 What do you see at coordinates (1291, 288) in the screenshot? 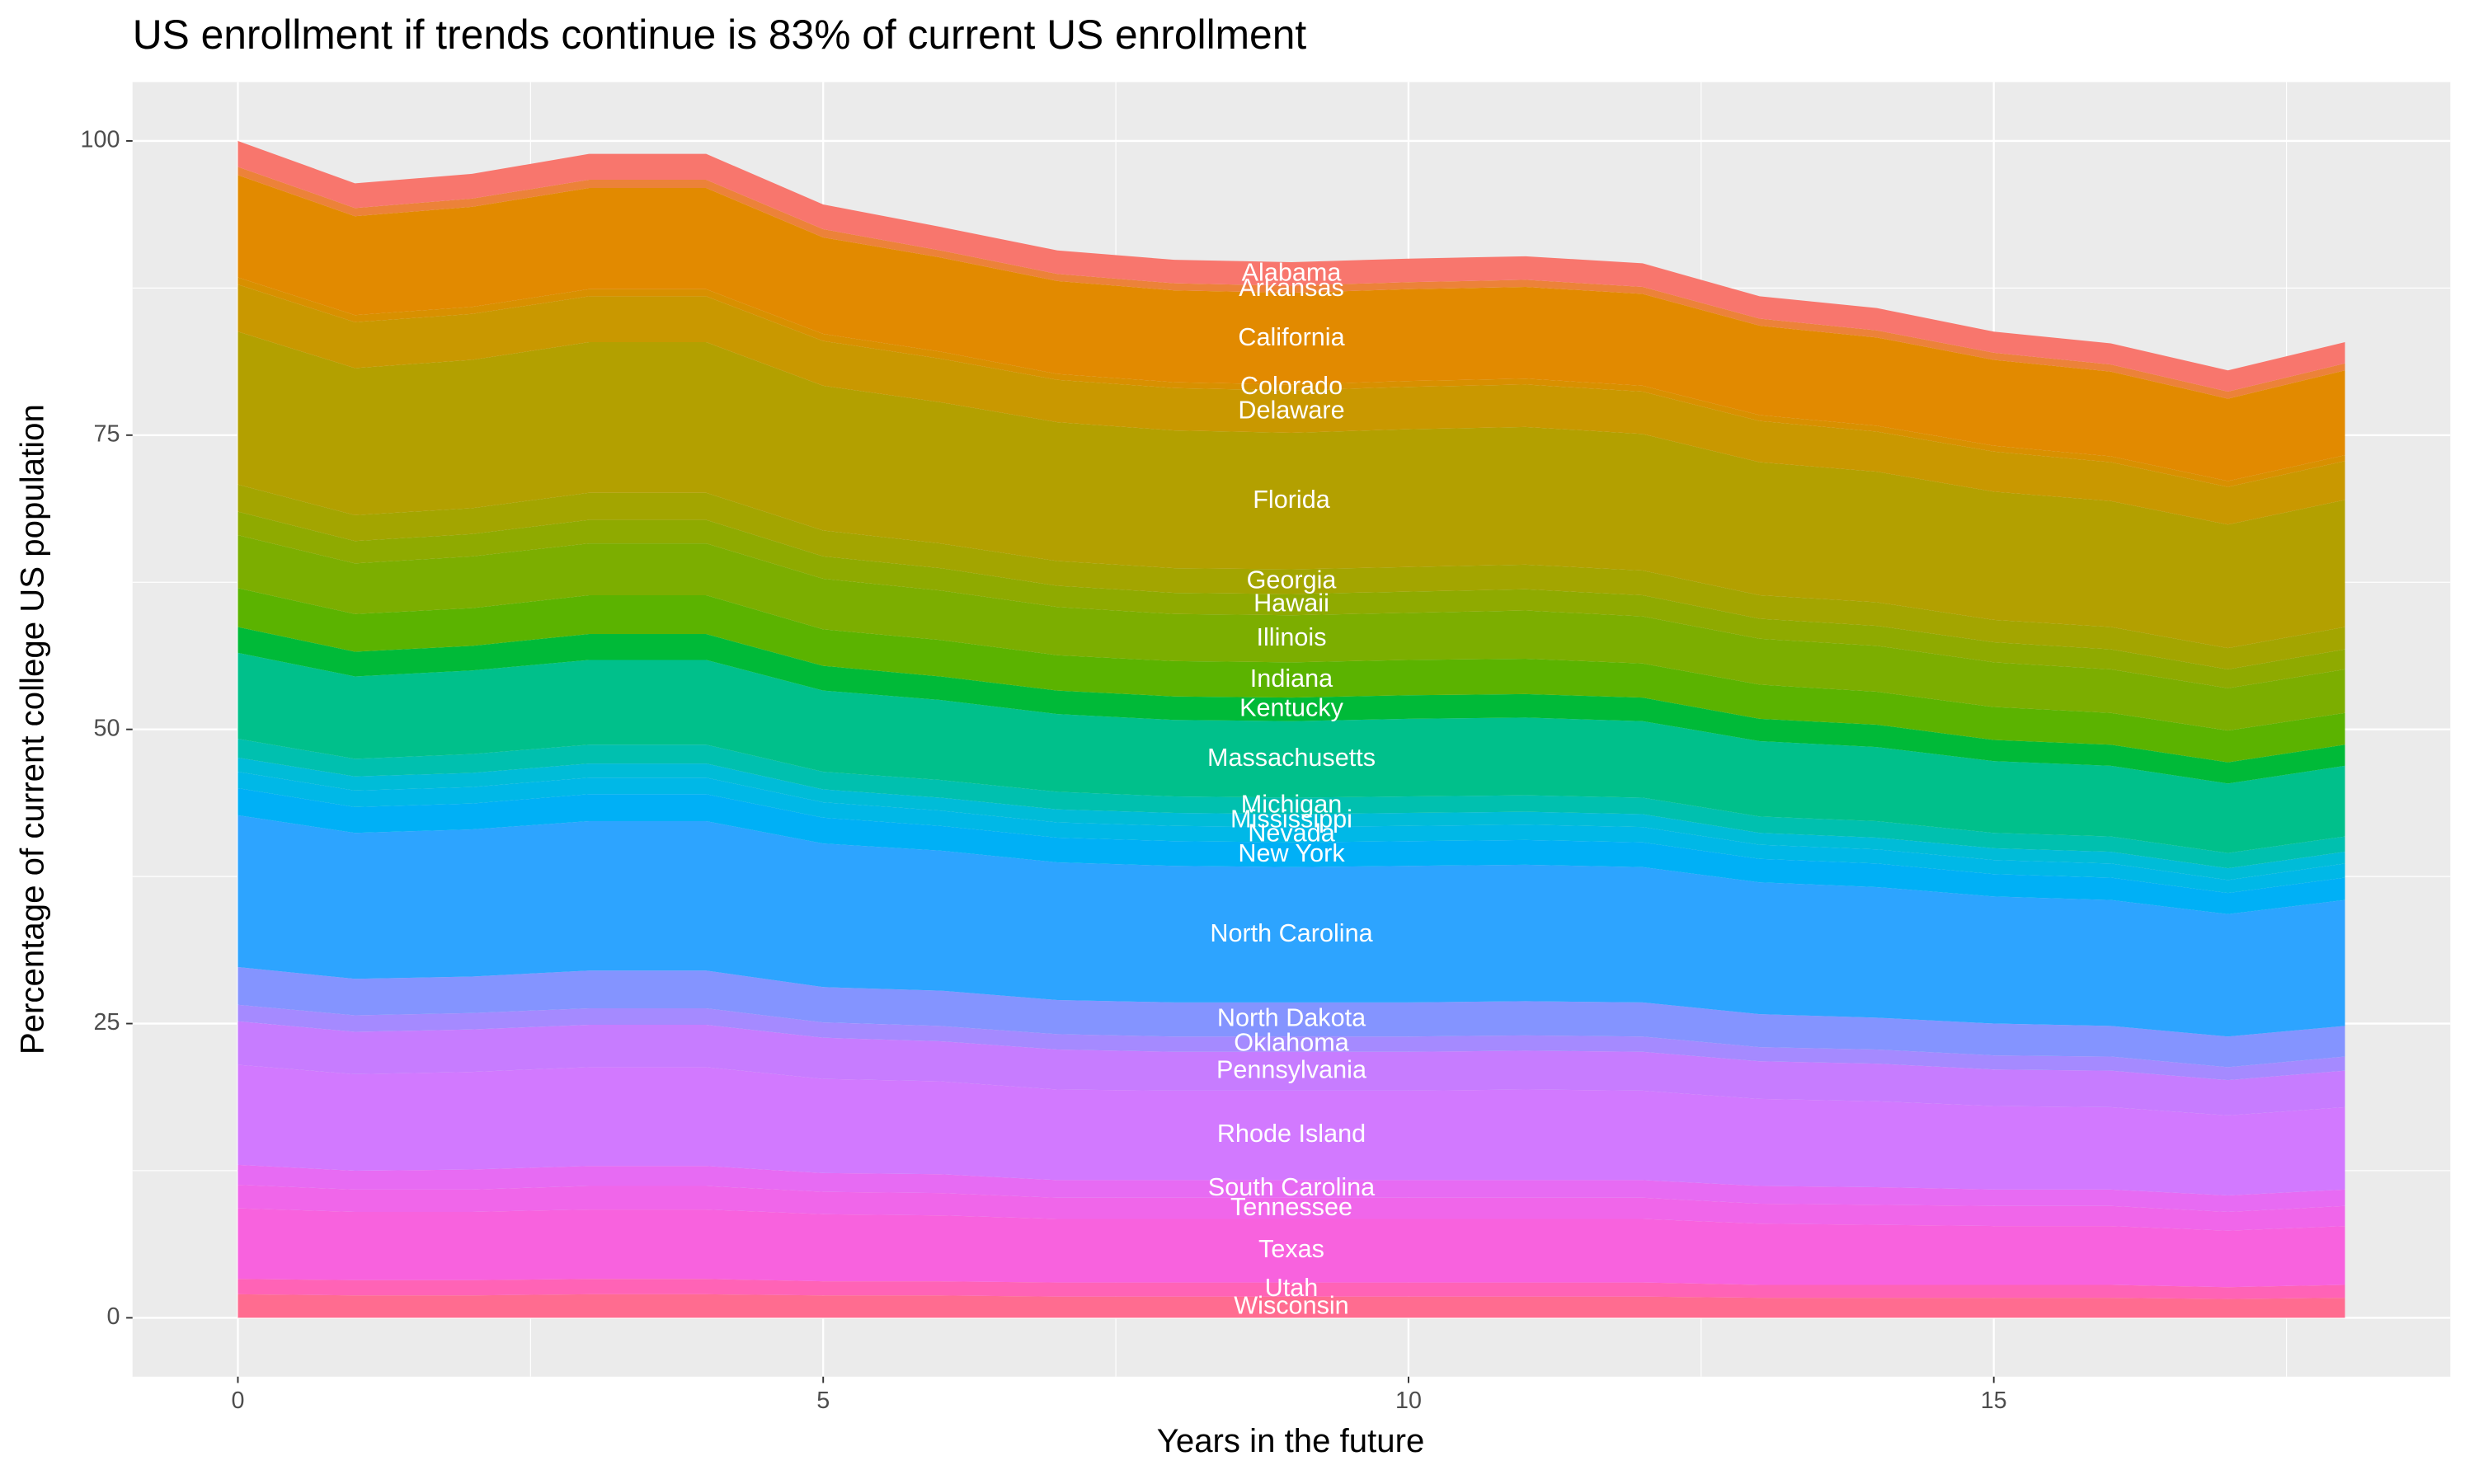
I see `area-label: Arkansas` at bounding box center [1291, 288].